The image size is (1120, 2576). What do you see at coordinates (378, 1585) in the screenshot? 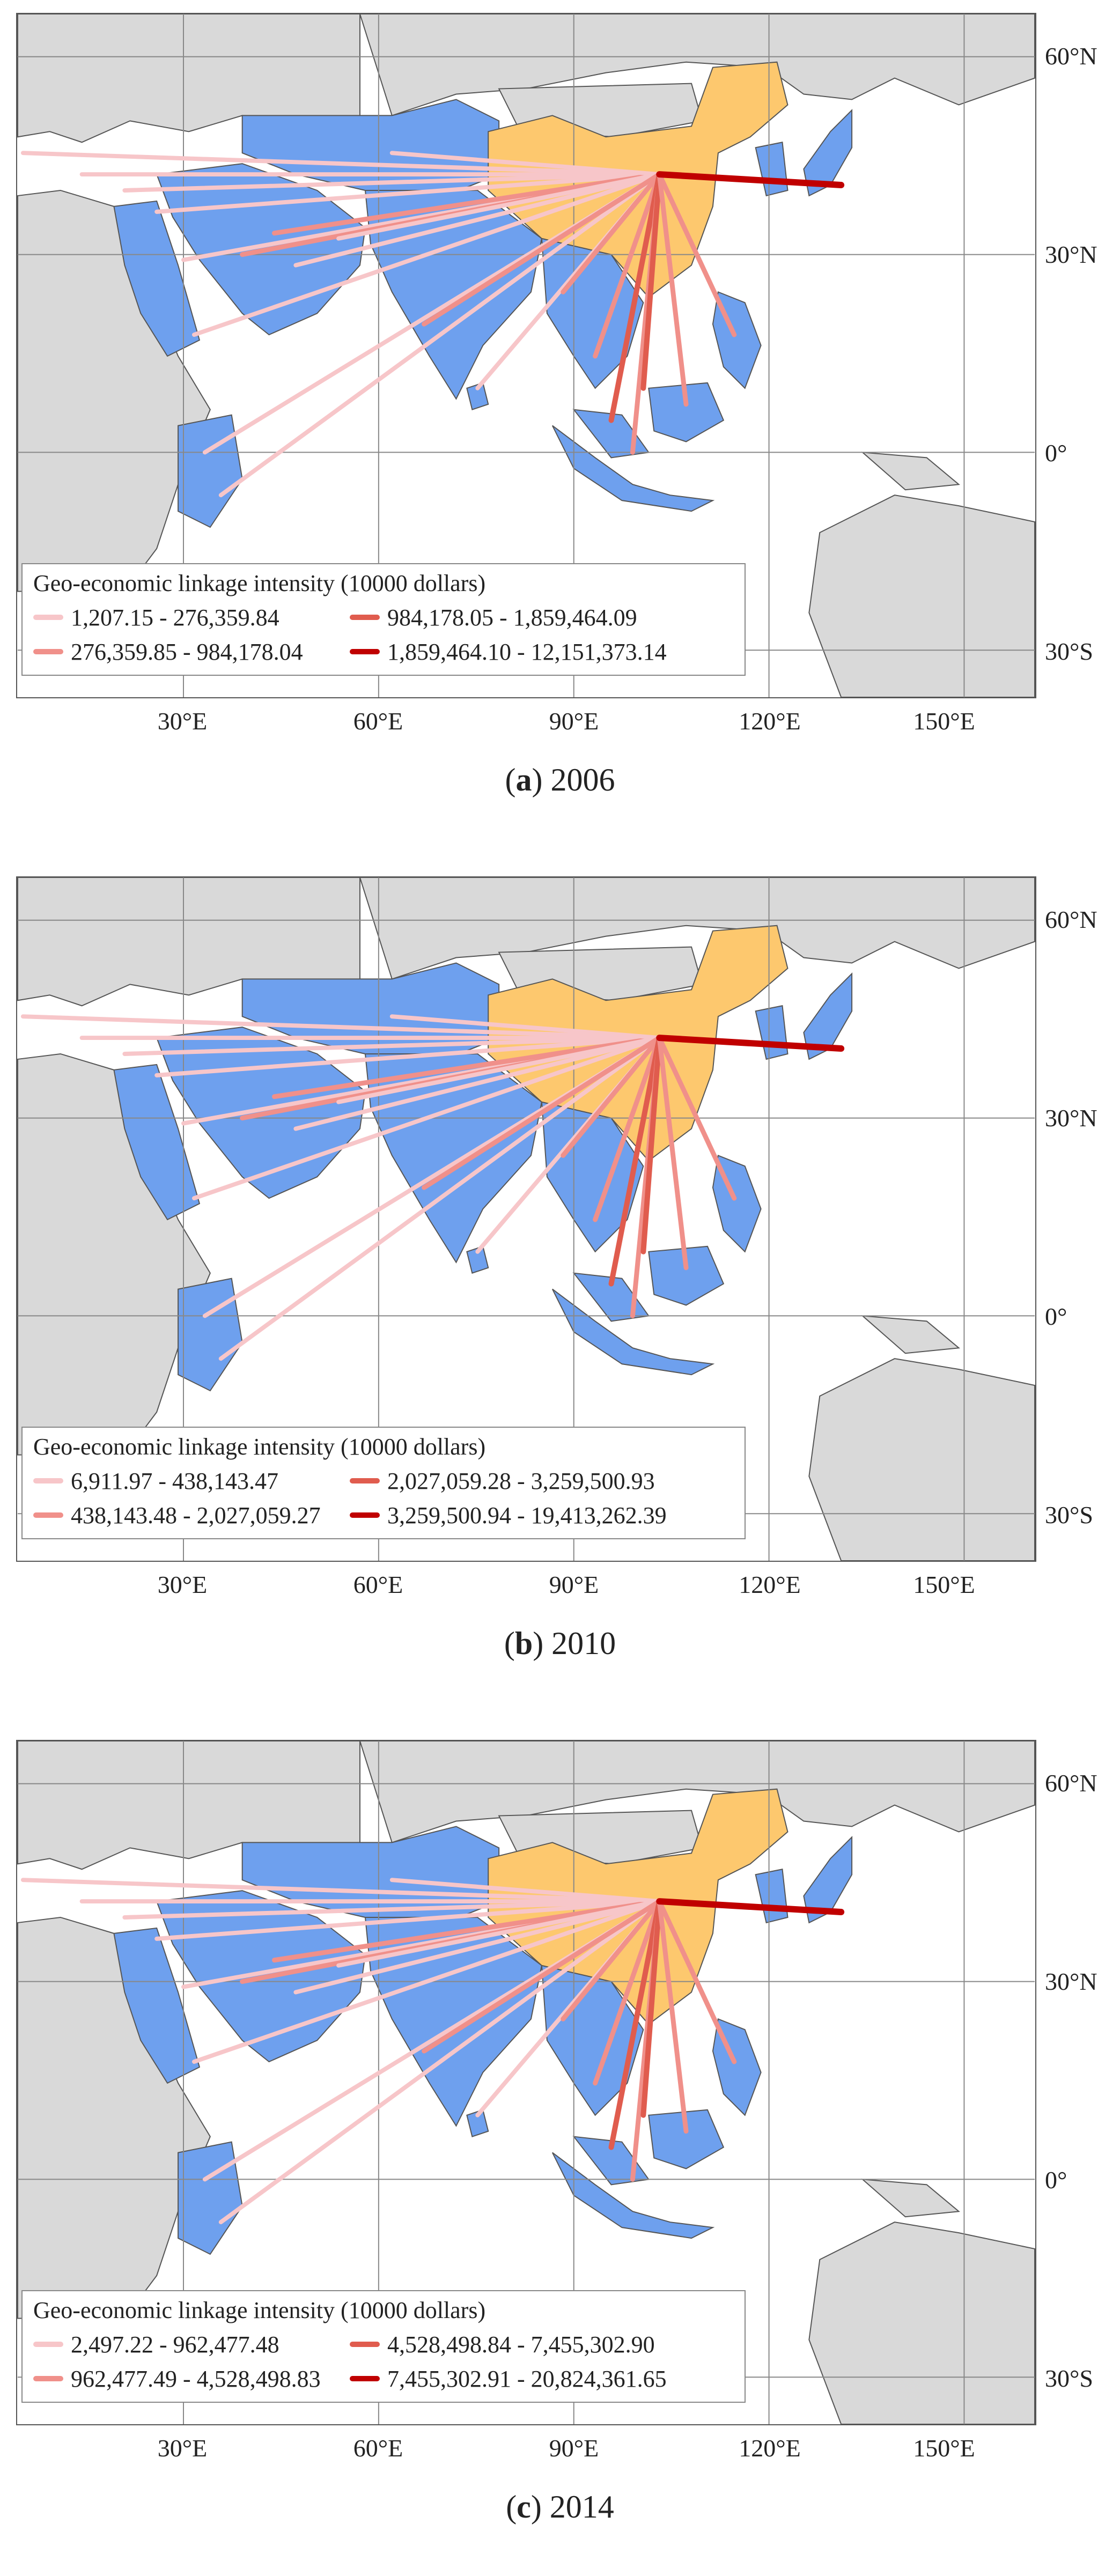
I see `lon-label-60e: 60°E` at bounding box center [378, 1585].